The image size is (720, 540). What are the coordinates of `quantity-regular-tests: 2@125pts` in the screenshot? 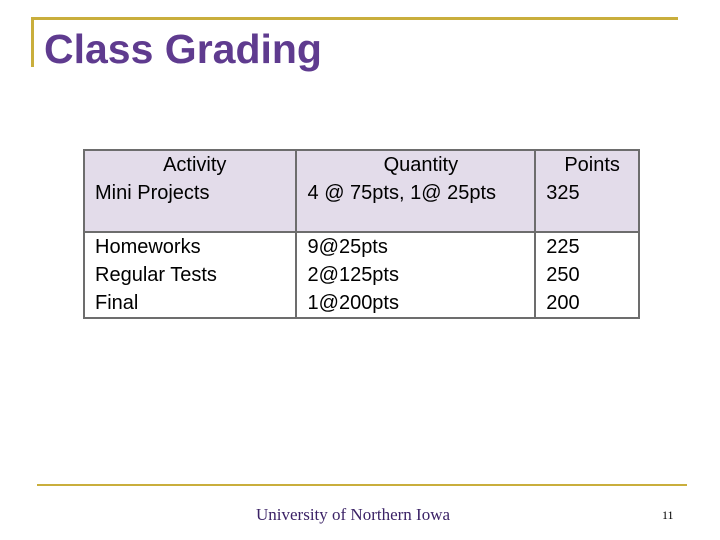 It's located at (353, 275).